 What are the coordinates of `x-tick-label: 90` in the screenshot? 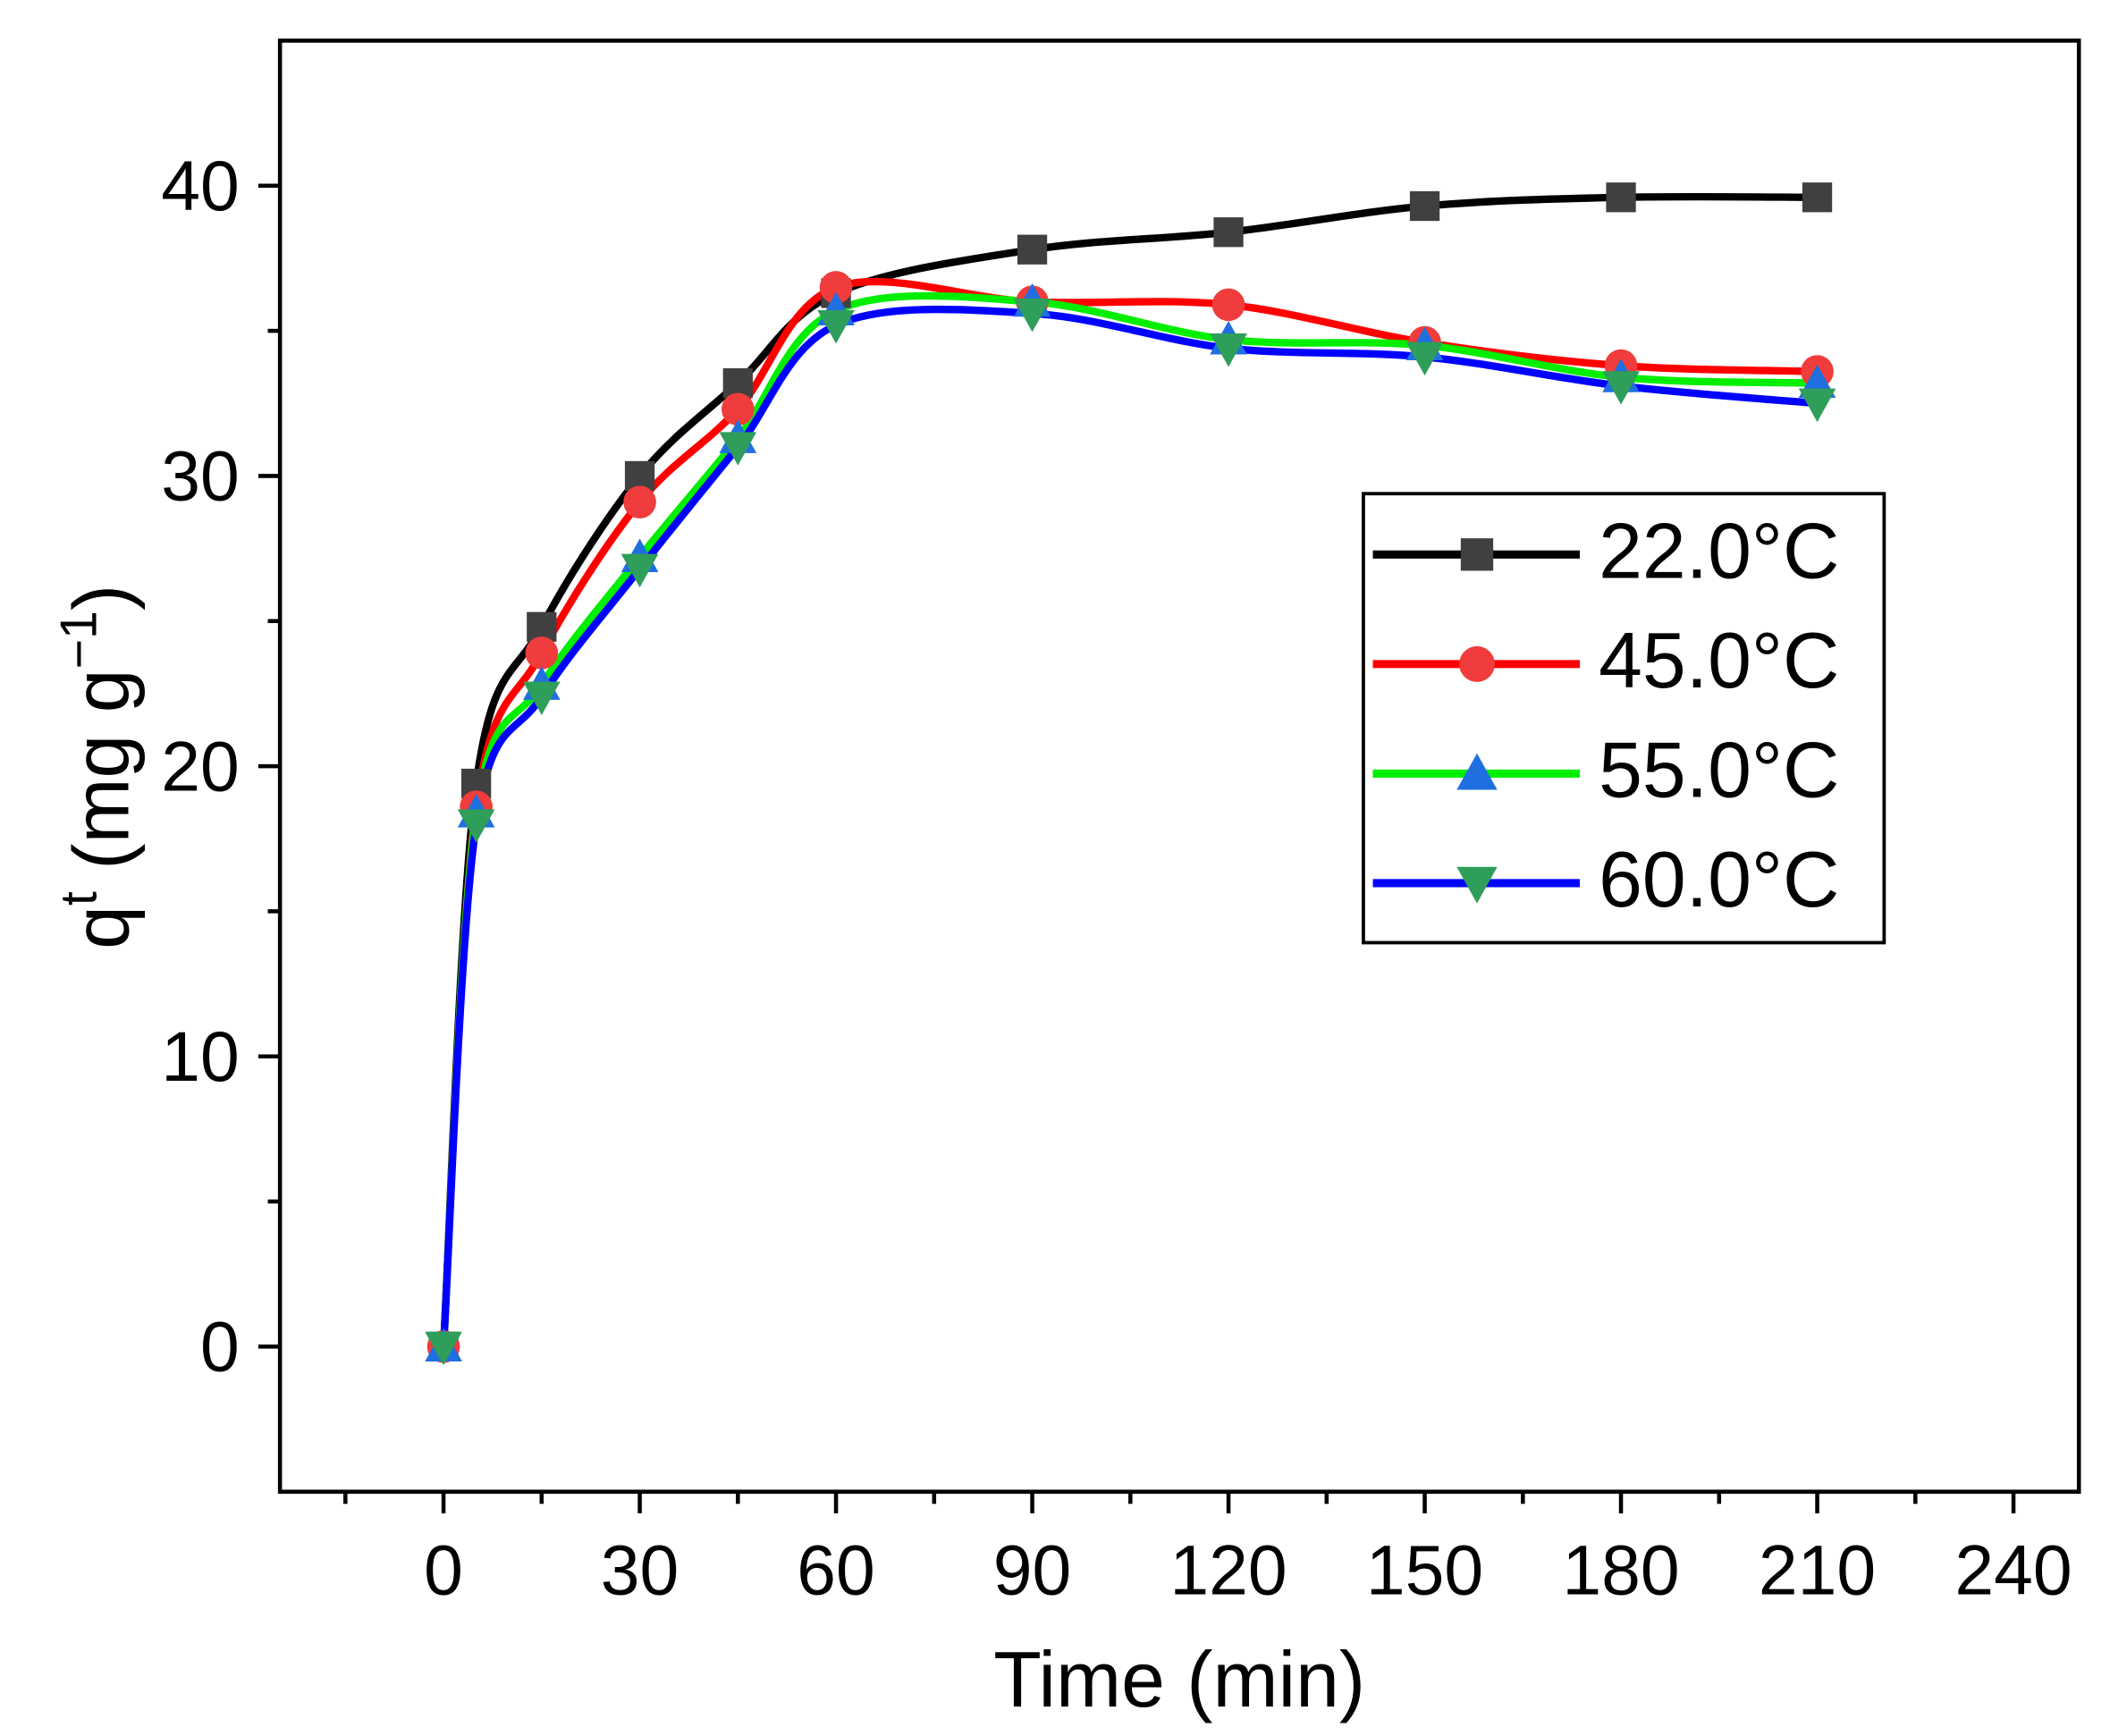 It's located at (1032, 1570).